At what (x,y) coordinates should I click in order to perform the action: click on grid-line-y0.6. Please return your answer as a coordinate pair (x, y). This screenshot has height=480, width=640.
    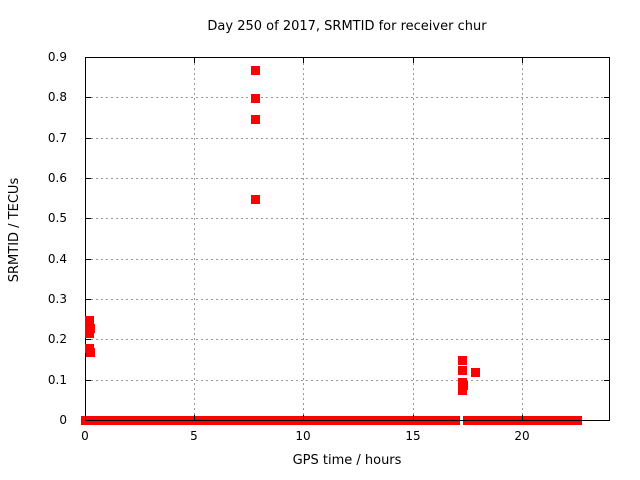
    Looking at the image, I should click on (347, 178).